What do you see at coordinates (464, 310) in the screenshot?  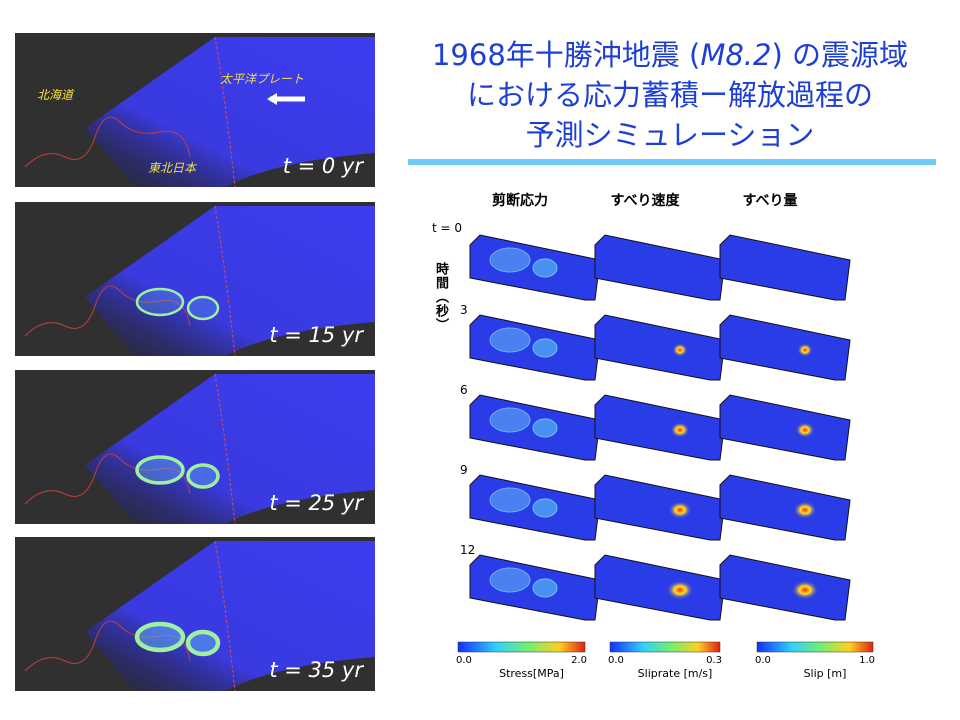 I see `row-label: 3` at bounding box center [464, 310].